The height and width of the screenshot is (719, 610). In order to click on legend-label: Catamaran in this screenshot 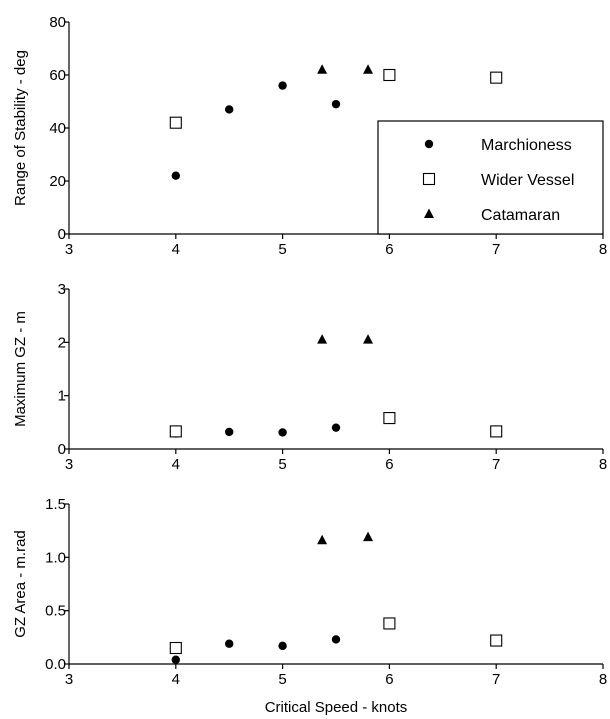, I will do `click(520, 215)`.